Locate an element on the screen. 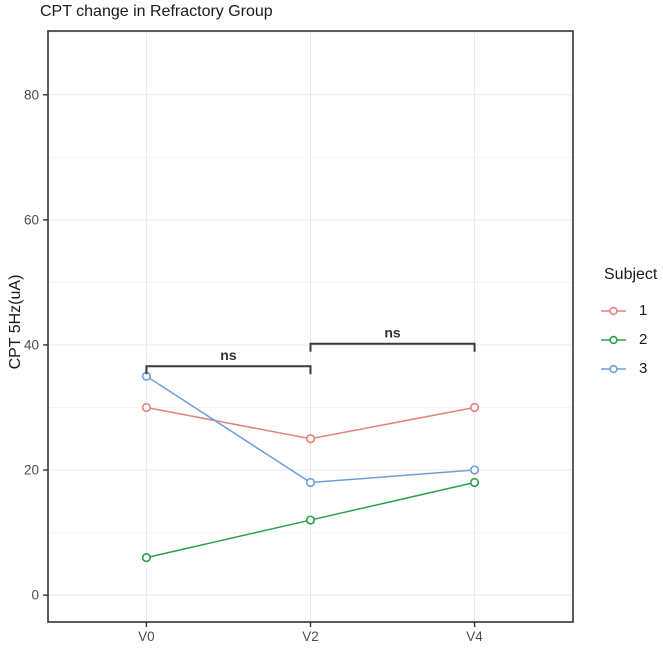 The width and height of the screenshot is (663, 649). legend-item-1: 1 is located at coordinates (626, 310).